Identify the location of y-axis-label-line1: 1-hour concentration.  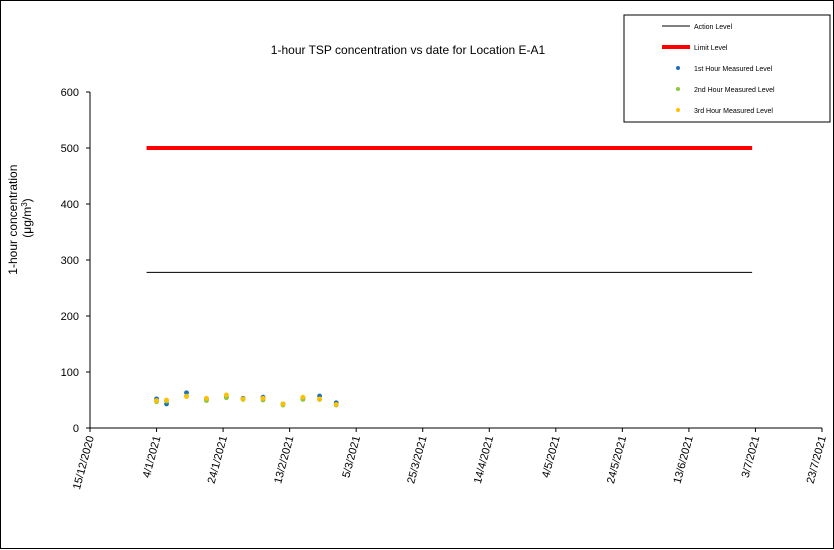
(13, 220).